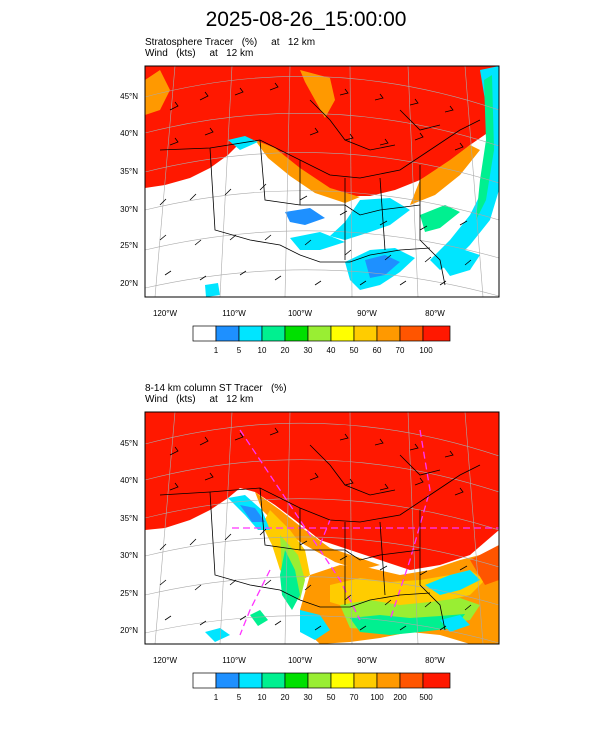 Image resolution: width=612 pixels, height=737 pixels. Describe the element at coordinates (199, 399) in the screenshot. I see `panel2-title-line2: Wind (kts) at 12 km` at that location.